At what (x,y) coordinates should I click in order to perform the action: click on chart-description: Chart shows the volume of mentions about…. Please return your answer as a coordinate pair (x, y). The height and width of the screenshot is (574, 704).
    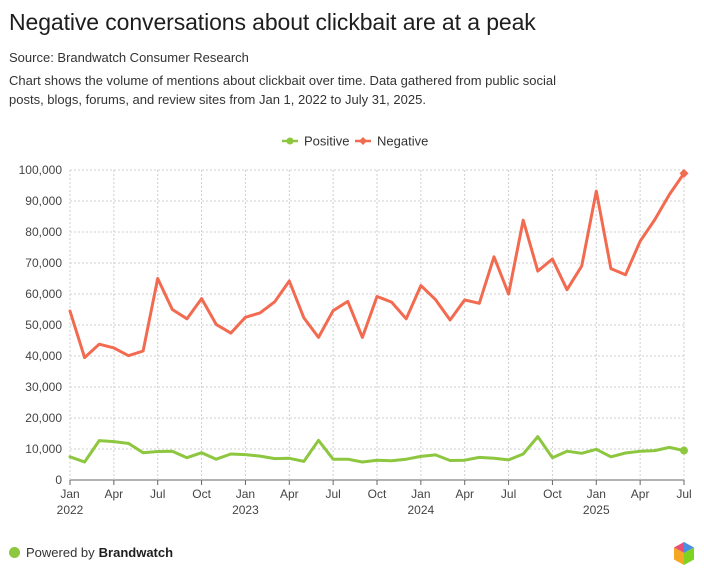
    Looking at the image, I should click on (282, 90).